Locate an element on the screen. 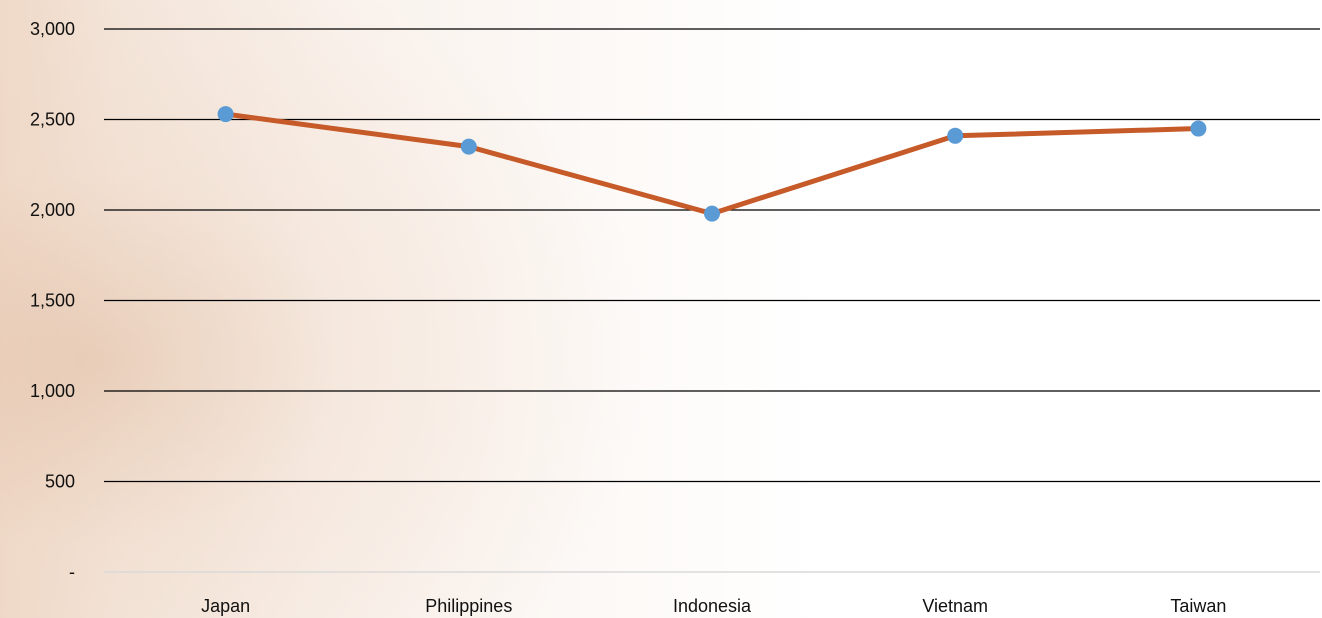 The height and width of the screenshot is (618, 1322). x-category-label: Philippines is located at coordinates (468, 606).